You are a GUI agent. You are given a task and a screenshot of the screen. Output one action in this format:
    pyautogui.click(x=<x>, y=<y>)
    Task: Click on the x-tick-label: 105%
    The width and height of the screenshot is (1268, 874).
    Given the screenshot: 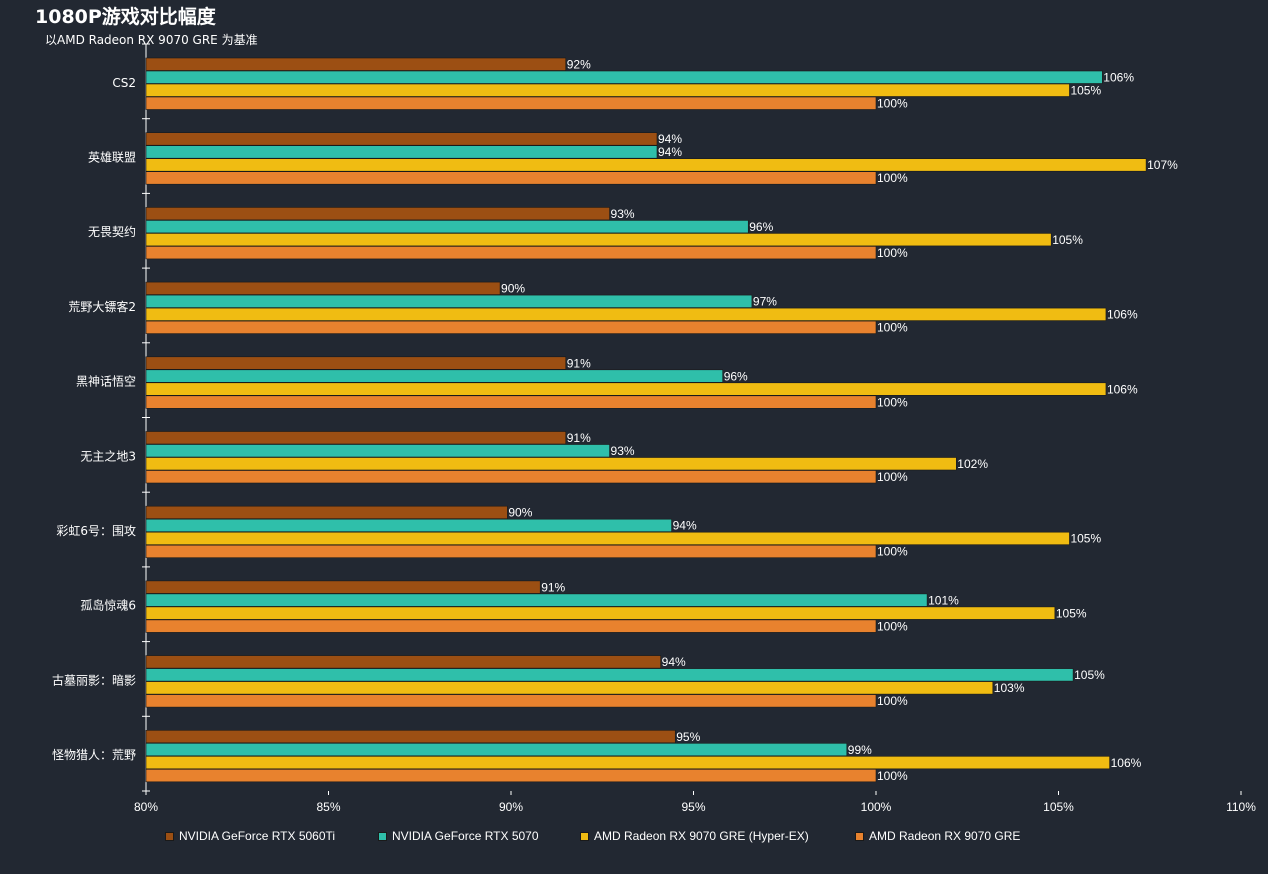 What is the action you would take?
    pyautogui.click(x=1058, y=807)
    